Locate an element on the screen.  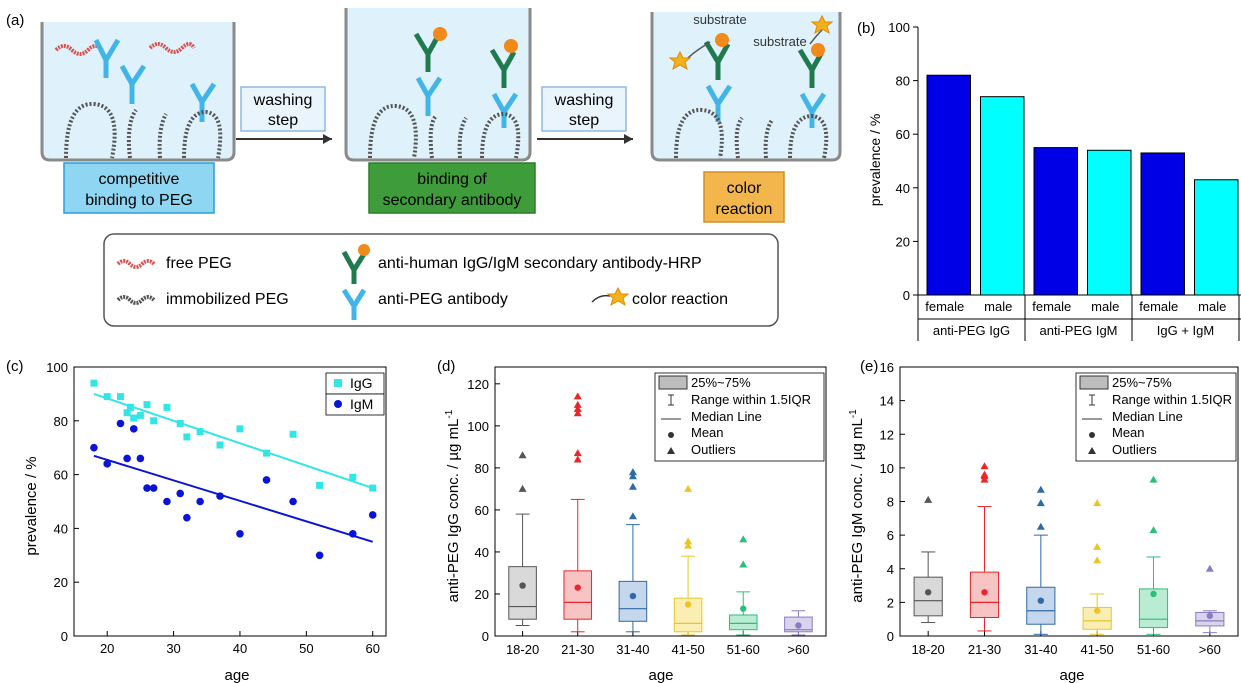
b-x-tick-label: female is located at coordinates (1158, 306).